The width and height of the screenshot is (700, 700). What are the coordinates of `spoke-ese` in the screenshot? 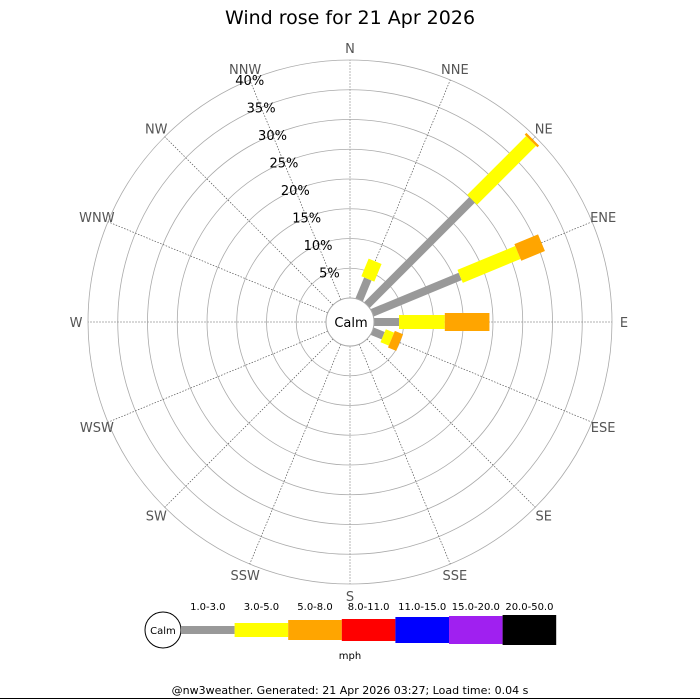 It's located at (482, 376).